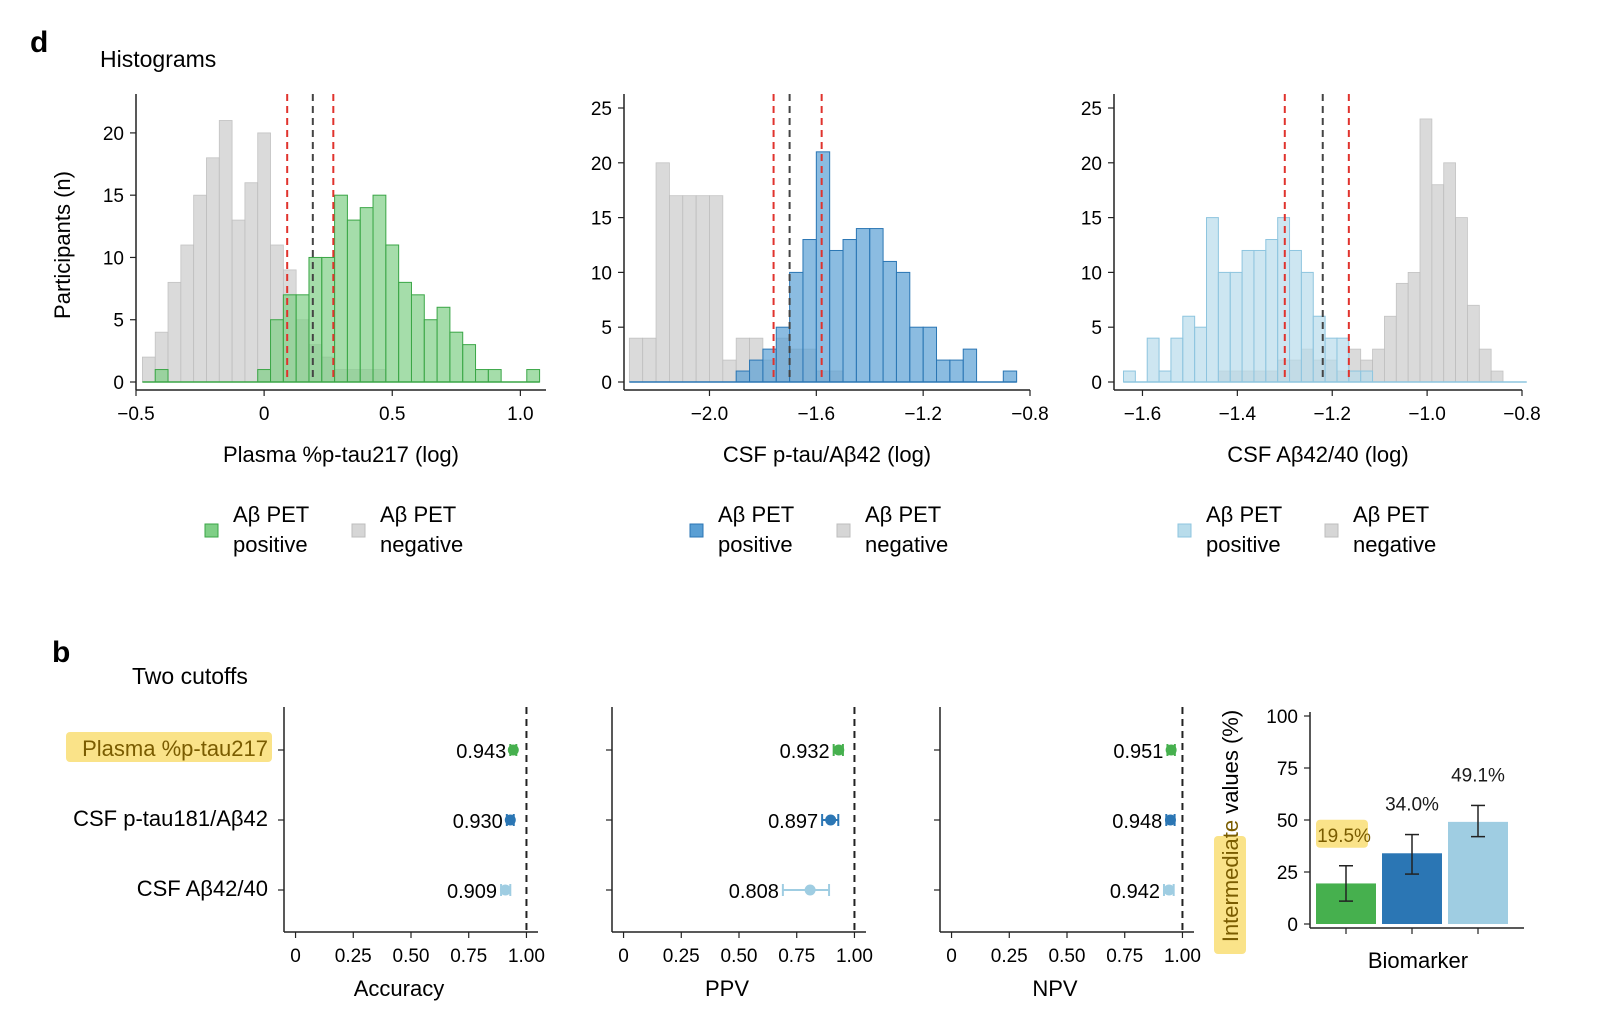 This screenshot has width=1608, height=1022. Describe the element at coordinates (1418, 960) in the screenshot. I see `x-axis-label: Biomarker` at that location.